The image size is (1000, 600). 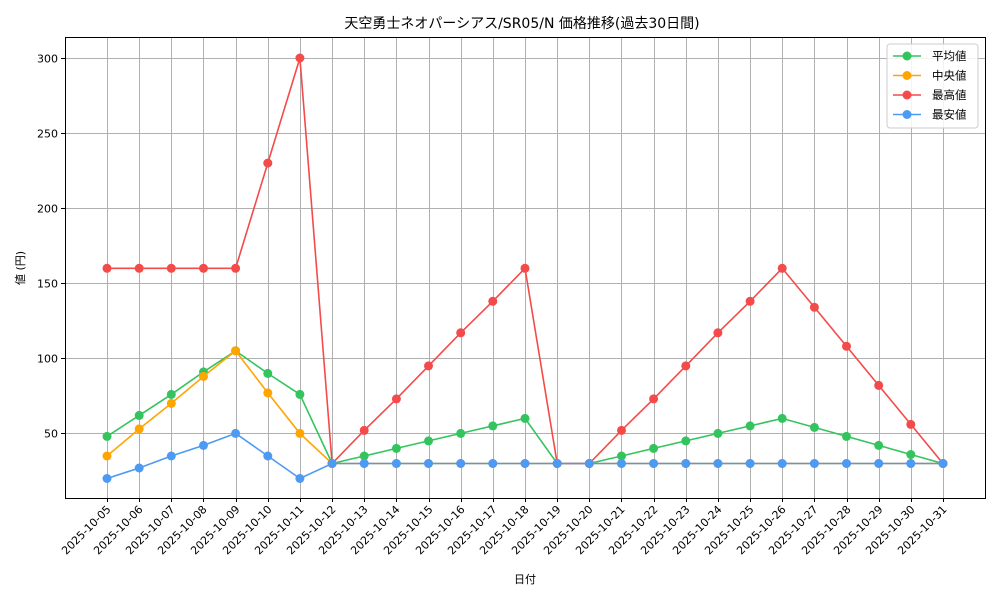 What do you see at coordinates (47, 134) in the screenshot?
I see `y-tick-label: 250` at bounding box center [47, 134].